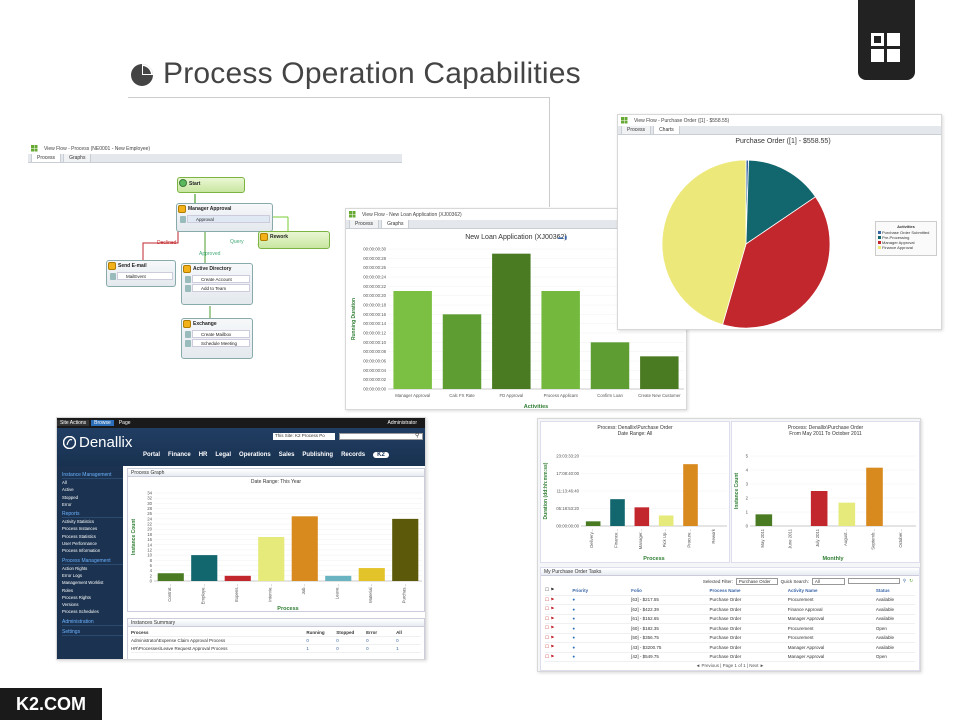 This screenshot has width=960, height=720. What do you see at coordinates (730, 665) in the screenshot?
I see `tasks-pager: ◄ Previous | Page 1 of 1 | Next ►` at bounding box center [730, 665].